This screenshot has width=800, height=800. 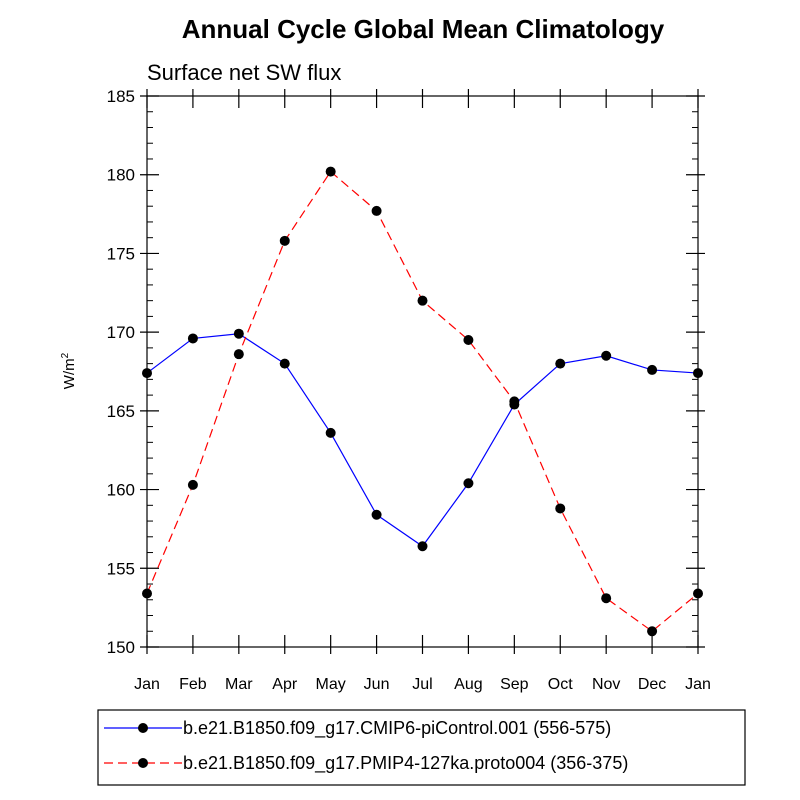 I want to click on x-tick-label: May, so click(x=331, y=684).